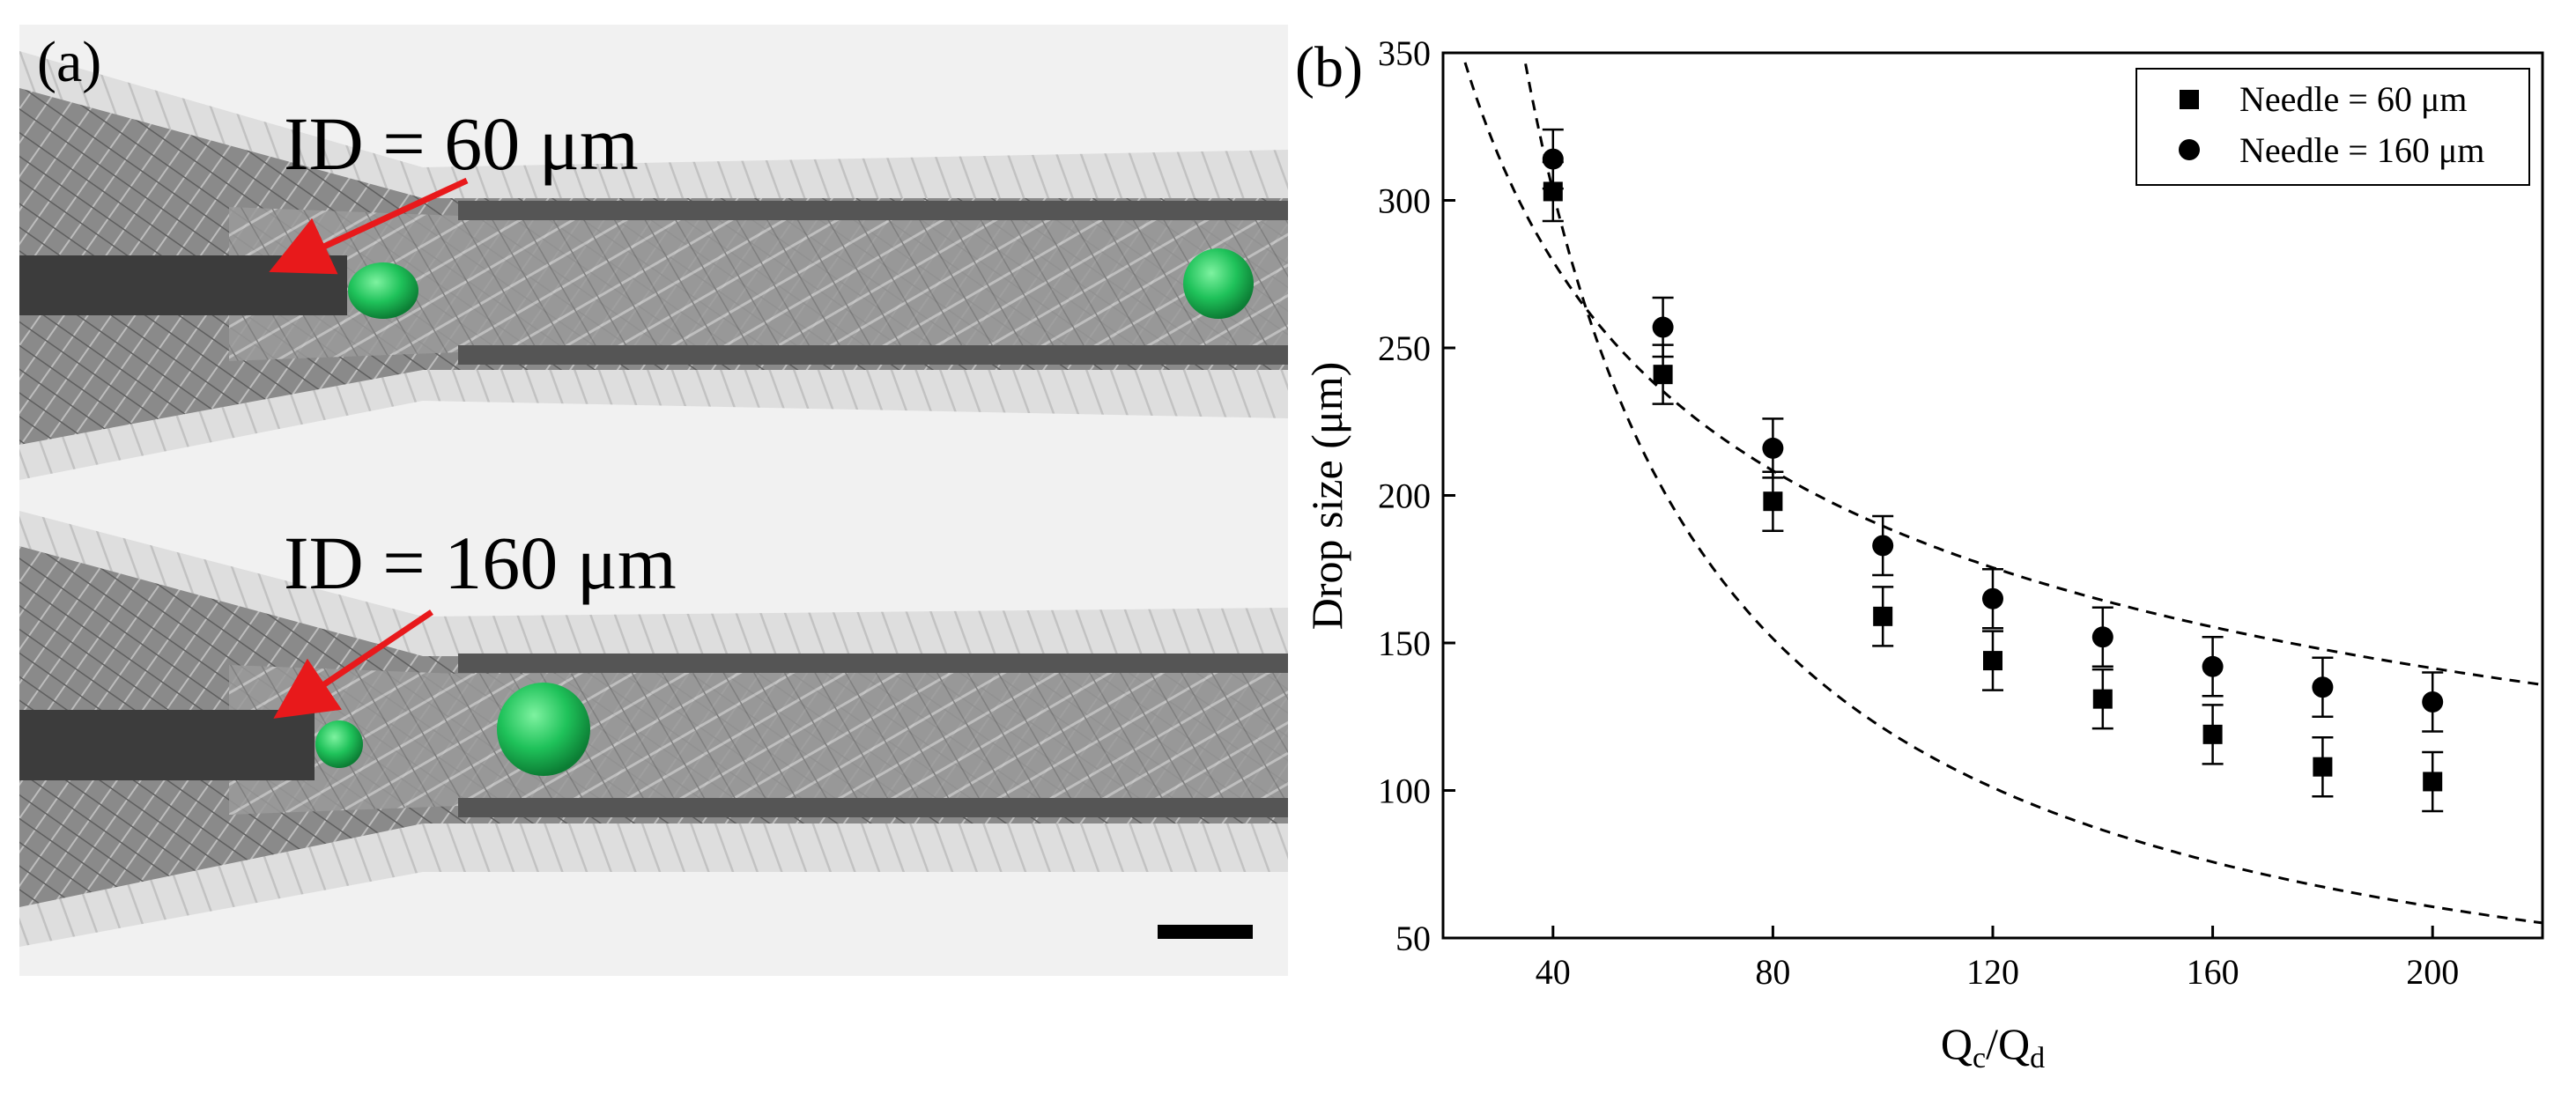 Image resolution: width=2576 pixels, height=1093 pixels. What do you see at coordinates (873, 355) in the screenshot?
I see `top-channel-band-lower` at bounding box center [873, 355].